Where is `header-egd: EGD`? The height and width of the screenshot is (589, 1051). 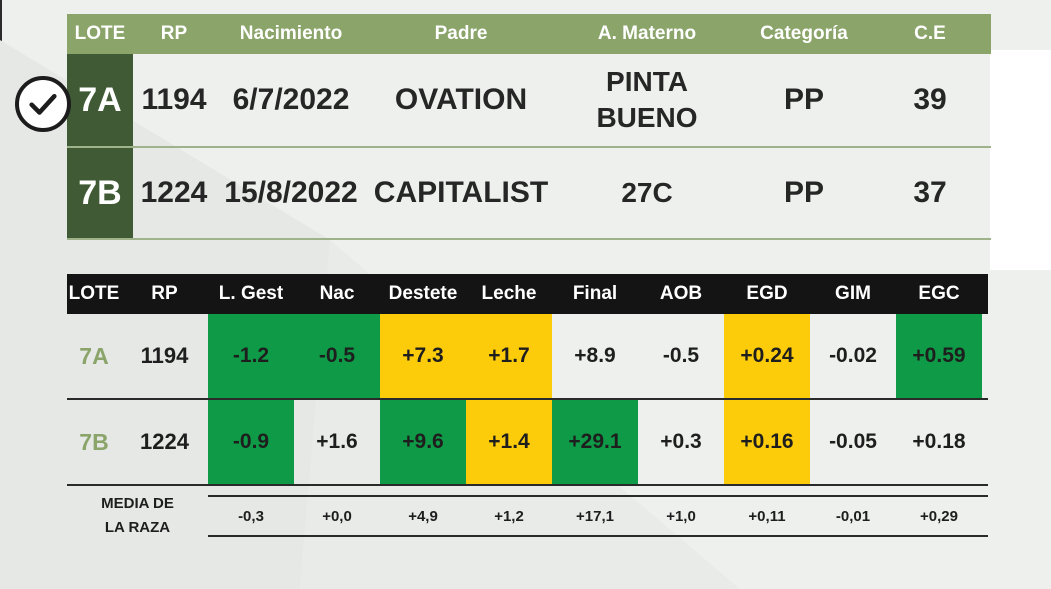 header-egd: EGD is located at coordinates (767, 293).